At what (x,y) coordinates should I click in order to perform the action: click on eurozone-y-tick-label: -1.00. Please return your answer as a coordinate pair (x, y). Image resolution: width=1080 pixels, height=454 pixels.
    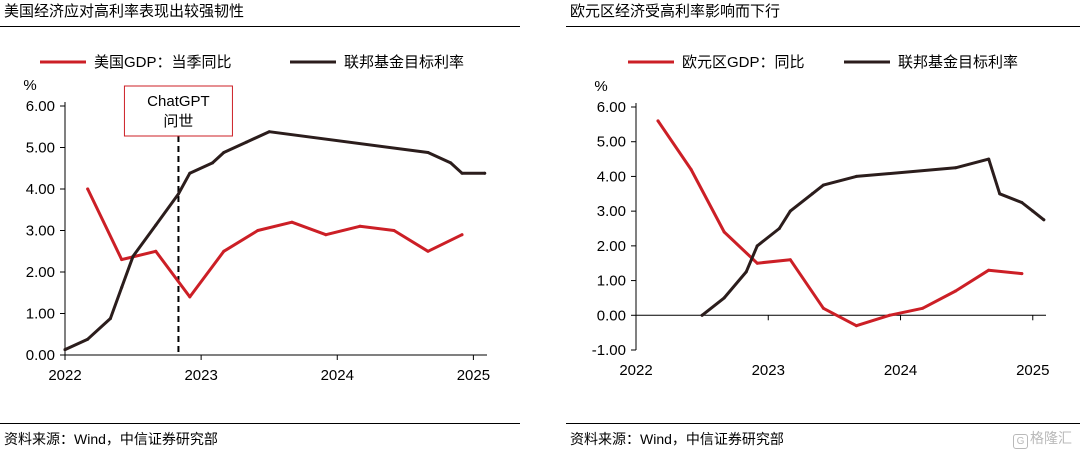
    Looking at the image, I should click on (609, 350).